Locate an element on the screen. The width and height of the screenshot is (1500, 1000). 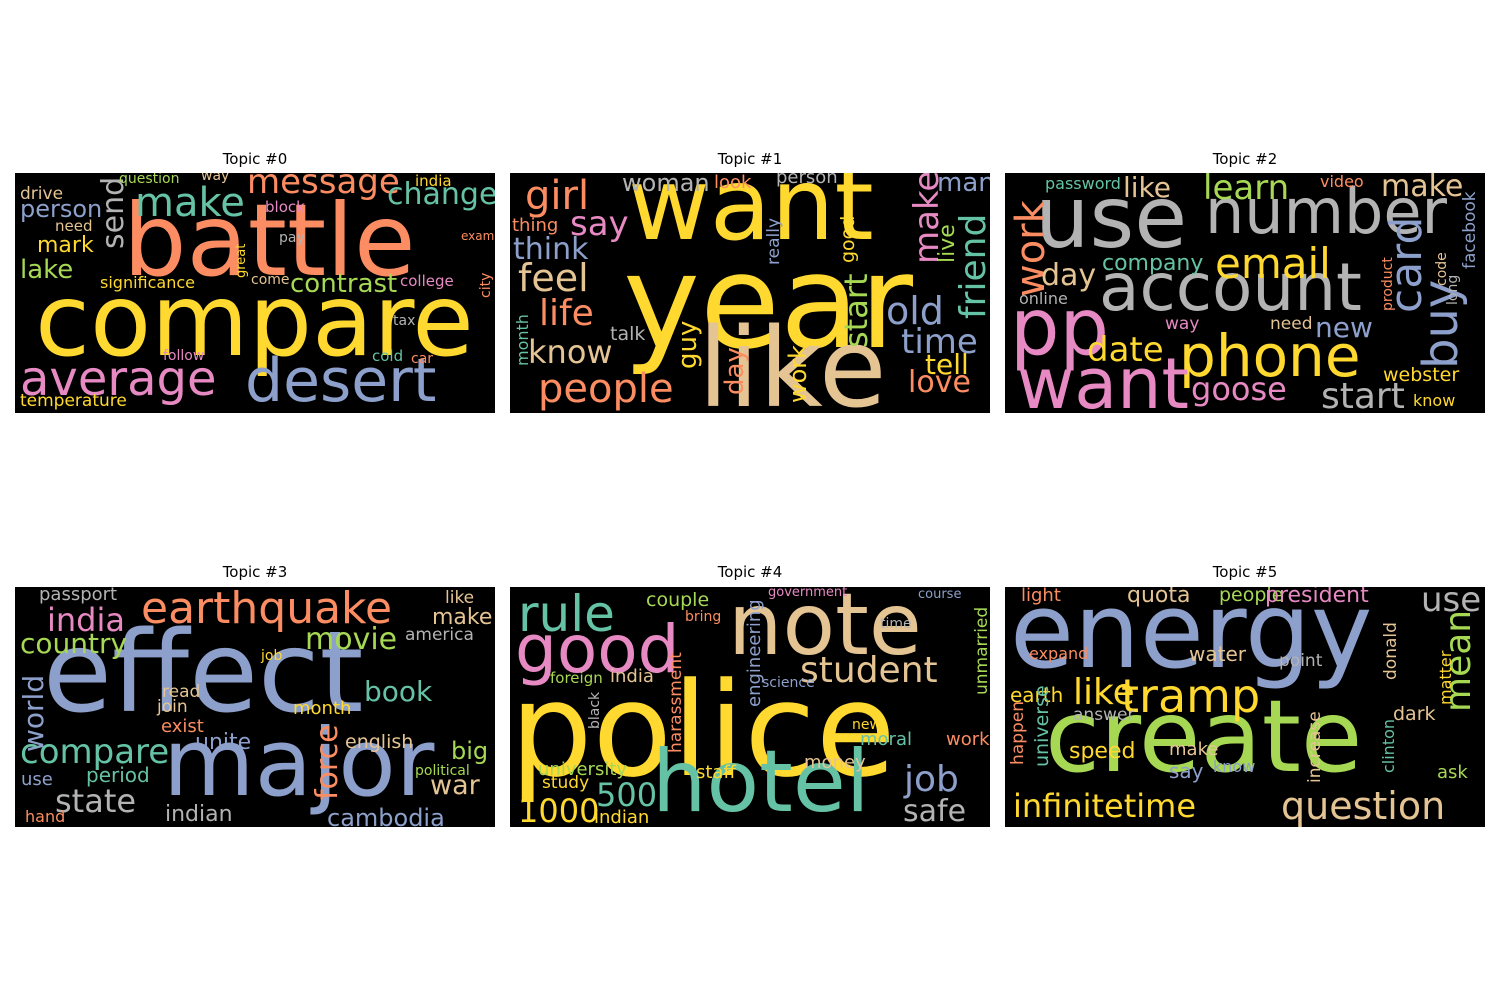
topic-0-word: great is located at coordinates (241, 260).